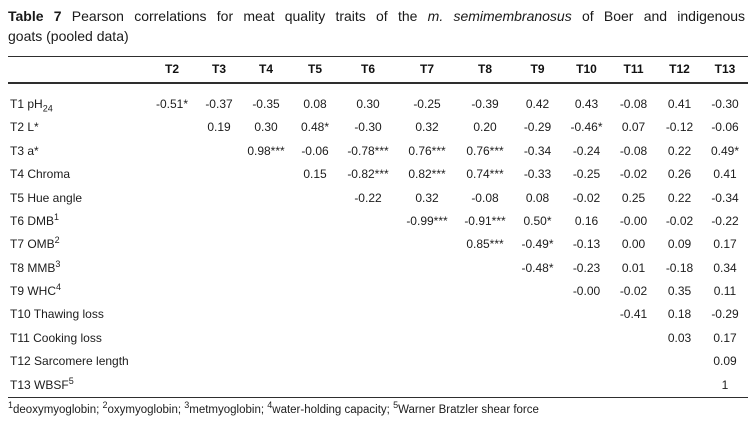 Image resolution: width=753 pixels, height=430 pixels. Describe the element at coordinates (485, 220) in the screenshot. I see `correlation-cell: -0.91***` at that location.